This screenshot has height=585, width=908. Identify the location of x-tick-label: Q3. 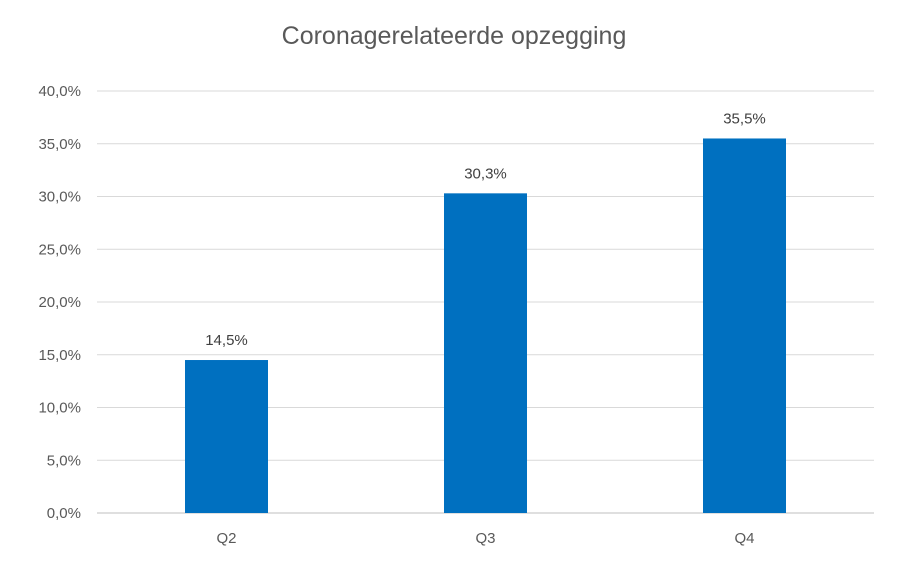
(485, 538).